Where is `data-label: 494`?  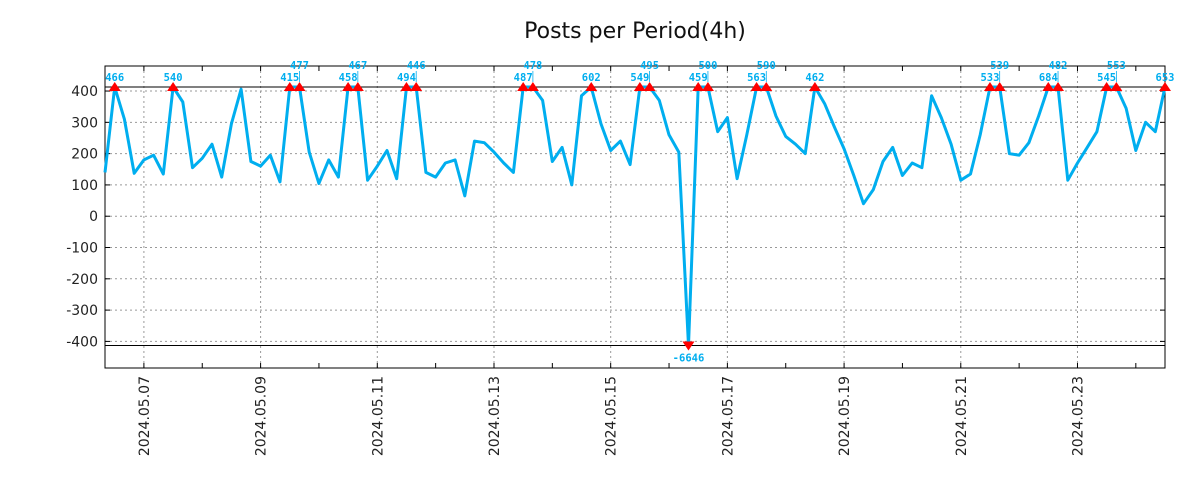 data-label: 494 is located at coordinates (406, 78).